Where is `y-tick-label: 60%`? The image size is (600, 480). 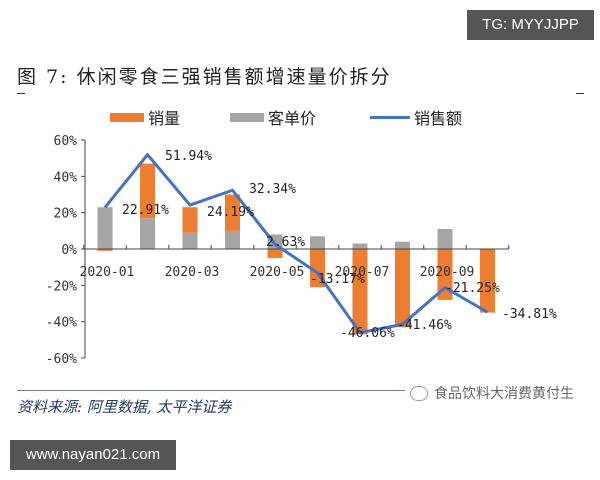 y-tick-label: 60% is located at coordinates (66, 141).